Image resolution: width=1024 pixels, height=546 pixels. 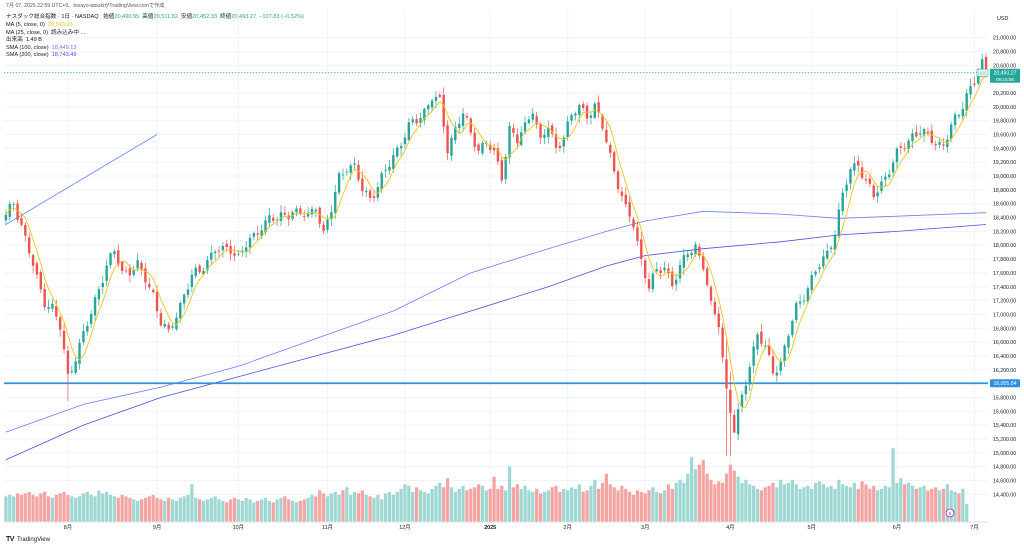 What do you see at coordinates (68, 527) in the screenshot?
I see `time-tick-label: 8月` at bounding box center [68, 527].